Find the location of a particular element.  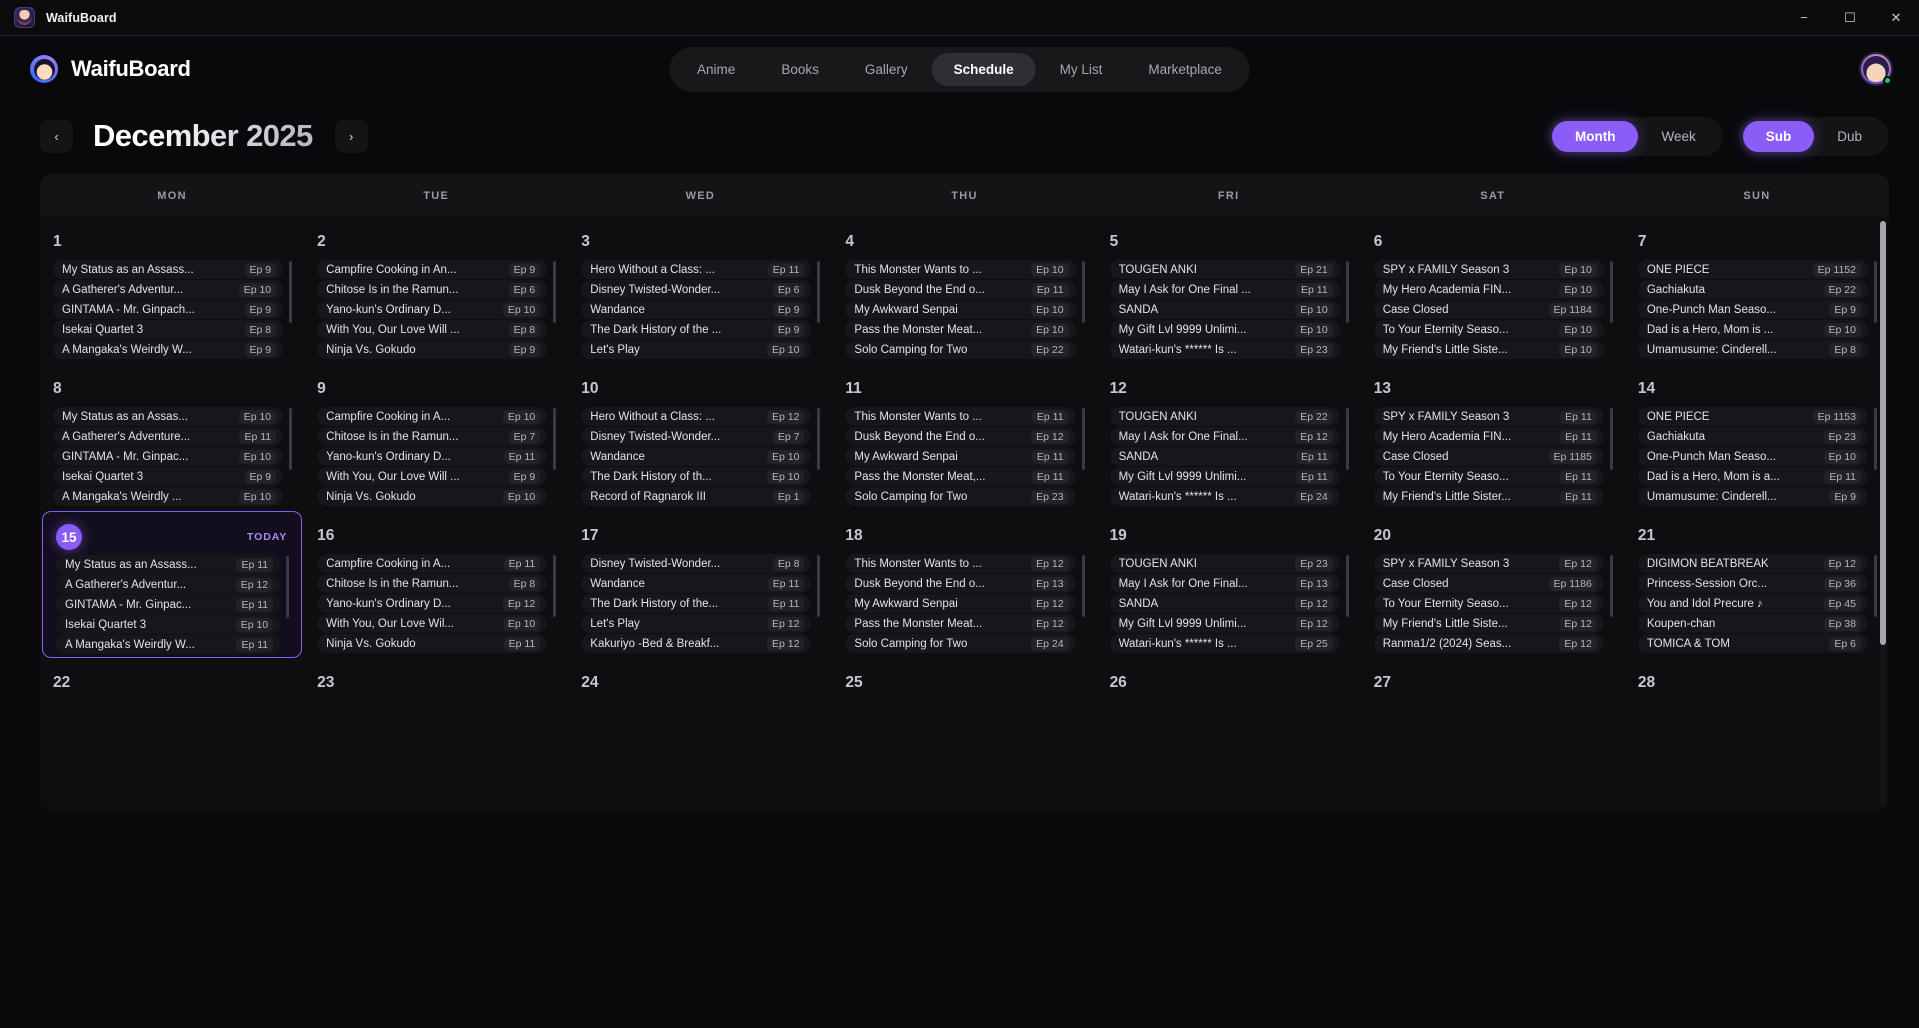

show-list-item: My Hero Academia FIN... Ep 11 is located at coordinates (1488, 436).